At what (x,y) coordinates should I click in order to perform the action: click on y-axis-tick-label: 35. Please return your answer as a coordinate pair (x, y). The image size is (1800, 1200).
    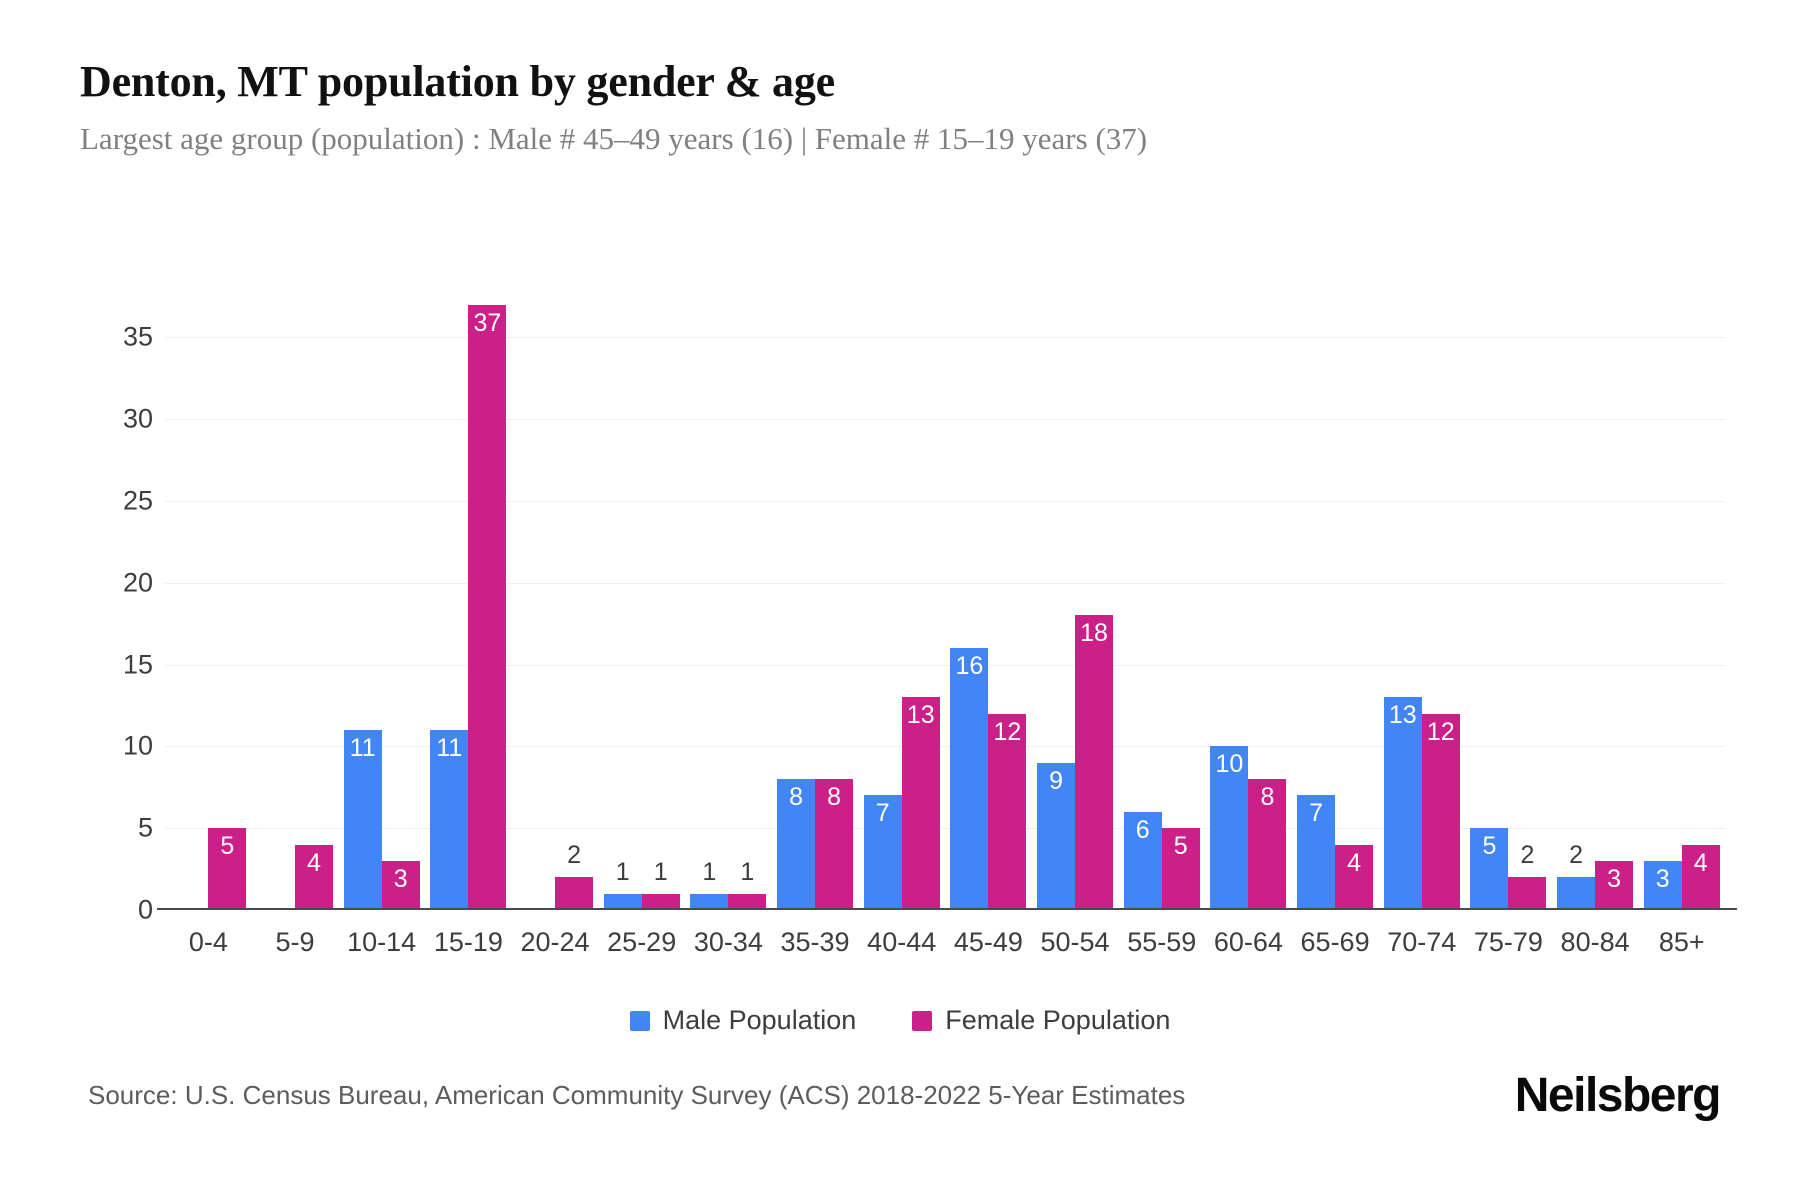
    Looking at the image, I should click on (137, 336).